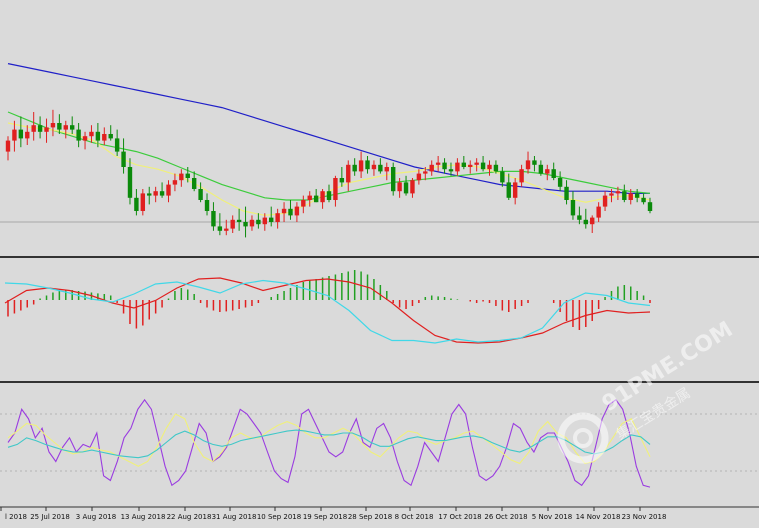 The image size is (759, 528). I want to click on watermark-logo-inner-icon, so click(583, 438).